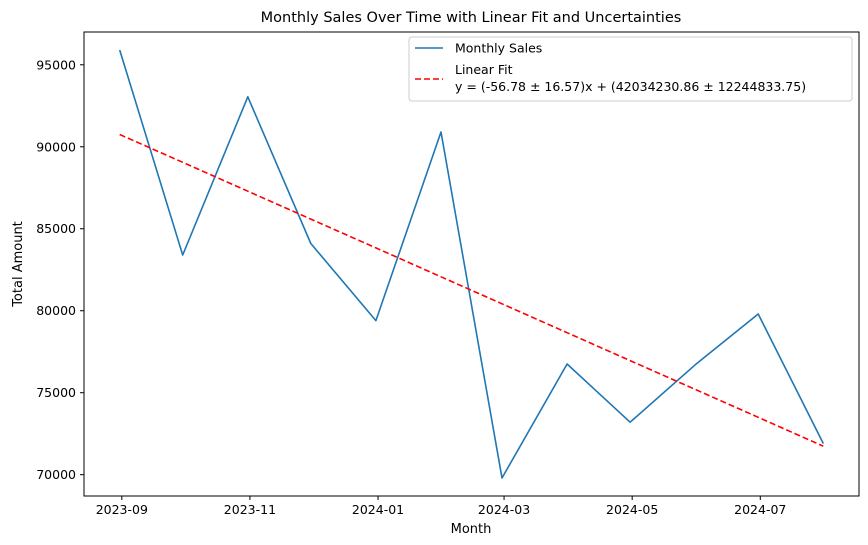  What do you see at coordinates (498, 48) in the screenshot?
I see `legend-label-monthly-sales: Monthly Sales` at bounding box center [498, 48].